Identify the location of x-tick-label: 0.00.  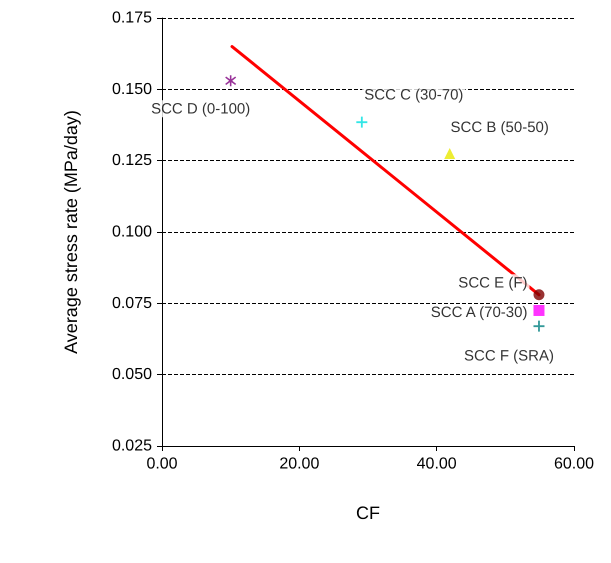
(162, 464).